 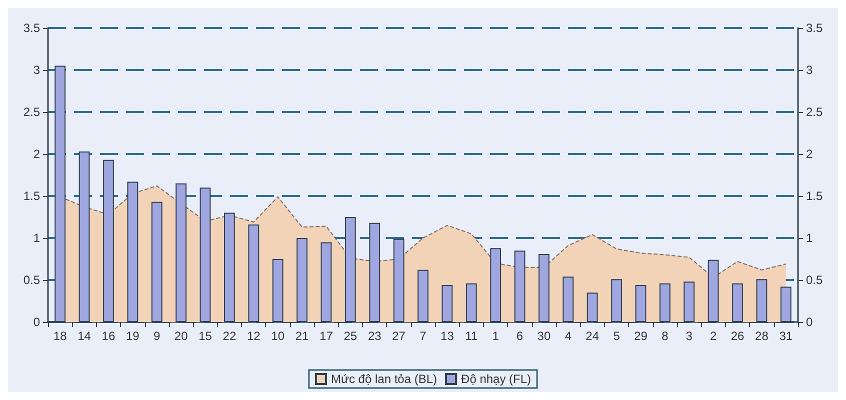 What do you see at coordinates (815, 196) in the screenshot?
I see `y2-tick-label: 1.5` at bounding box center [815, 196].